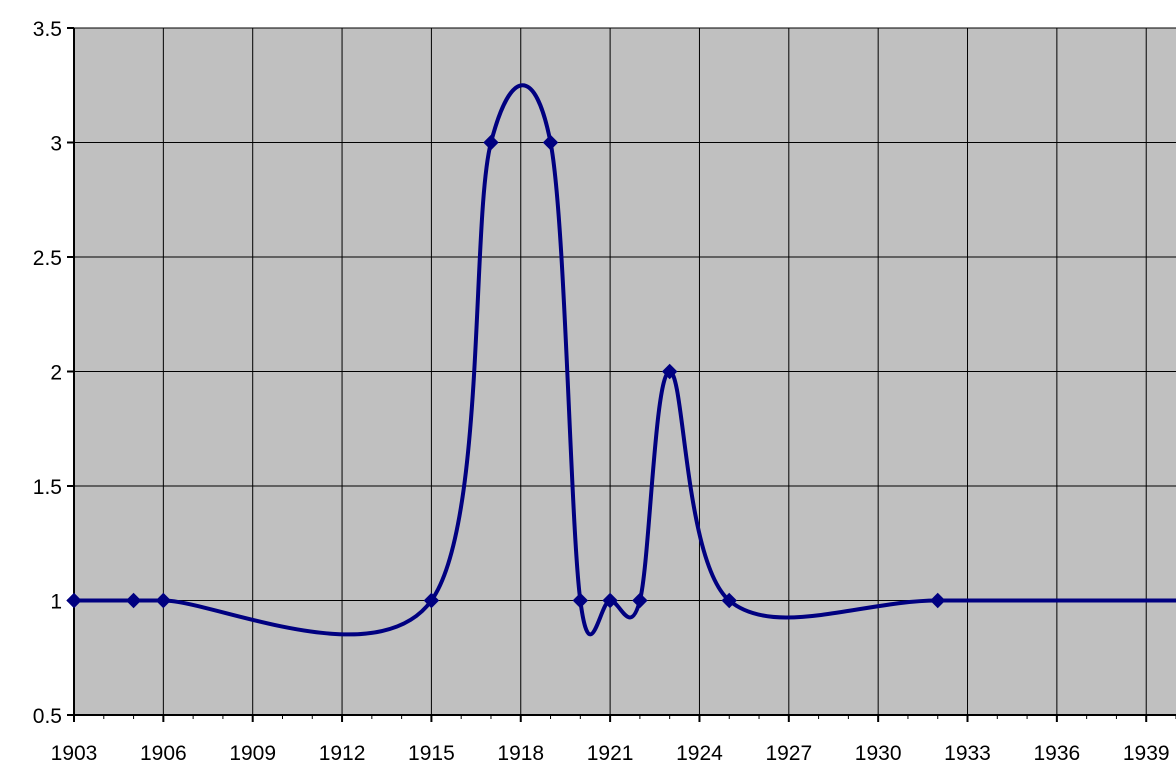 The height and width of the screenshot is (767, 1176). Describe the element at coordinates (788, 753) in the screenshot. I see `x-tick-label: 1927` at that location.